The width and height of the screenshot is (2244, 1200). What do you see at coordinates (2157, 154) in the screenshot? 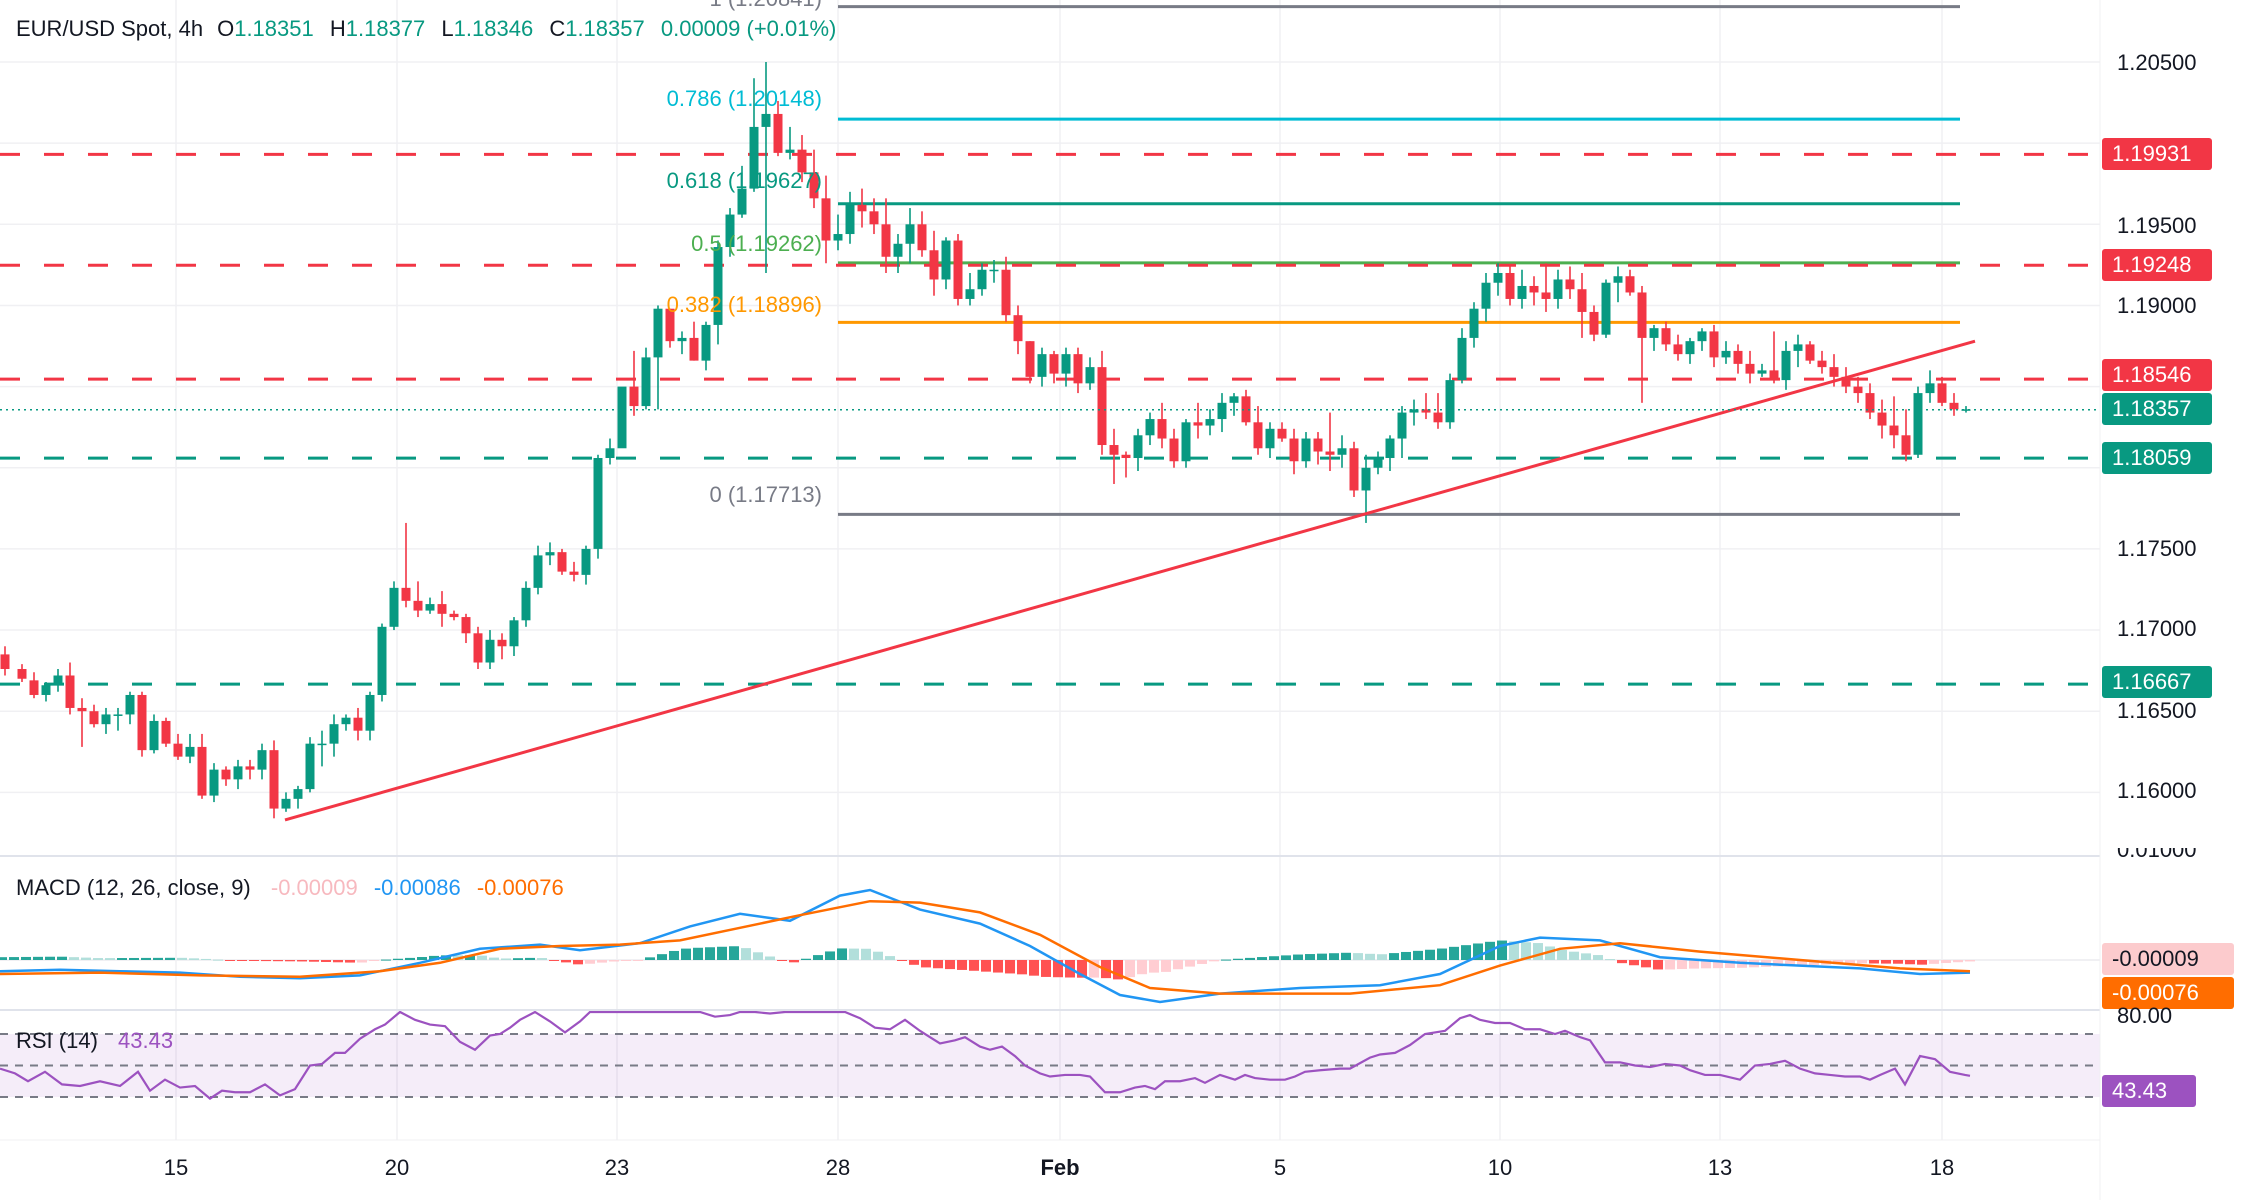
I see `level-tag-119931: 1.19931` at bounding box center [2157, 154].